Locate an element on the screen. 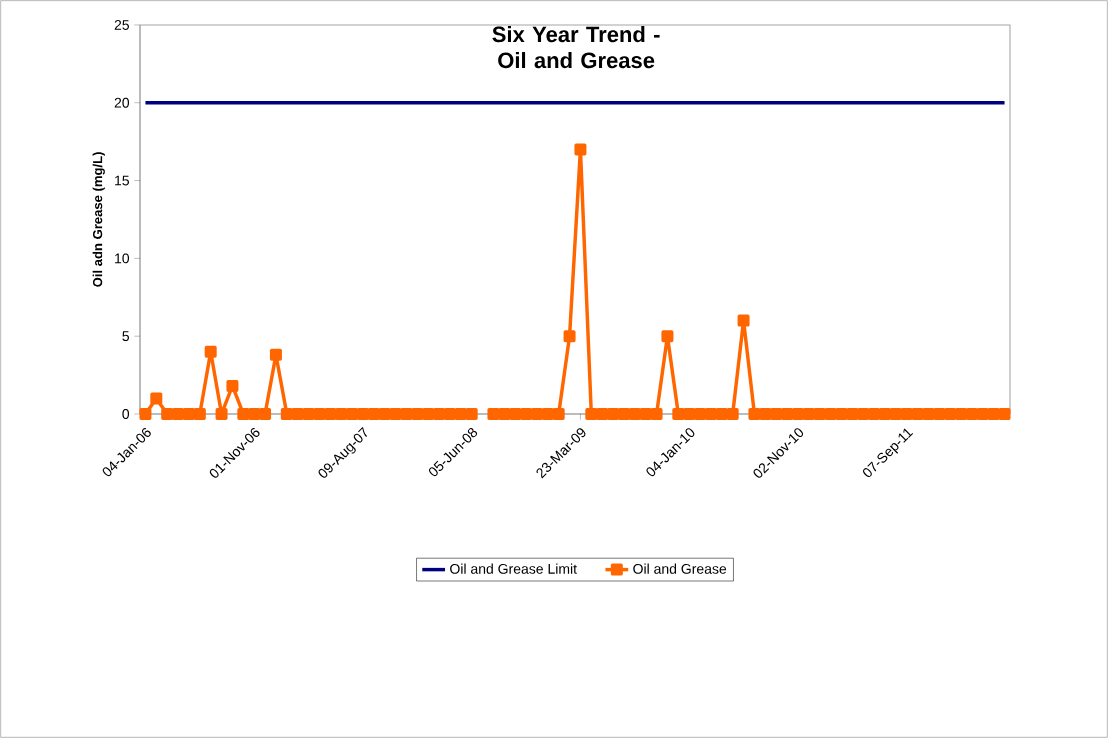  y-axis-title: Oil adn Grease (mg/L) is located at coordinates (98, 219).